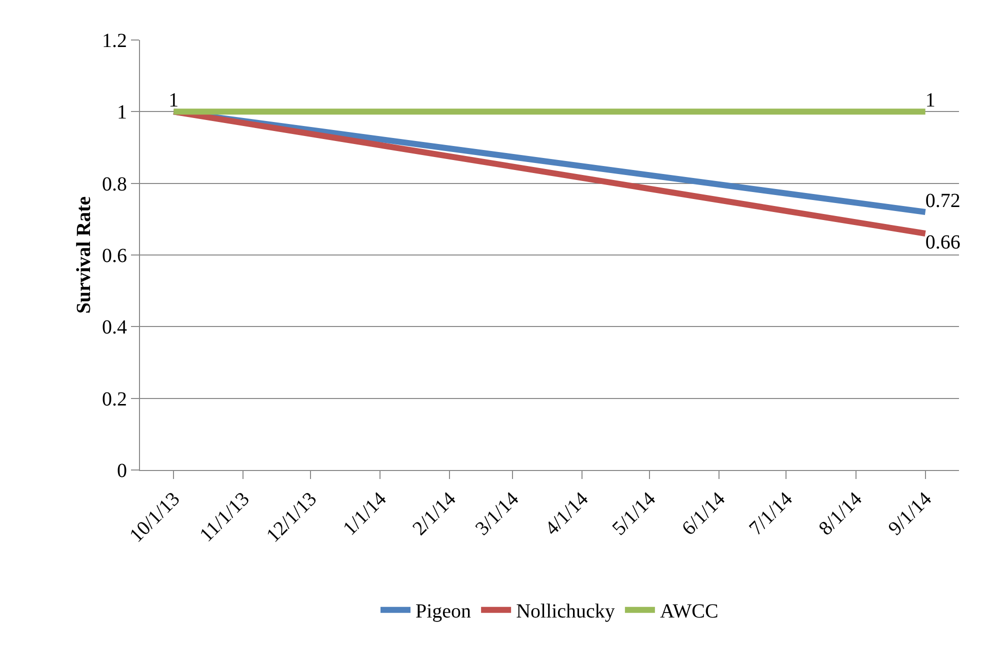 This screenshot has width=989, height=670. Describe the element at coordinates (114, 256) in the screenshot. I see `y-tick-label: 0.6` at that location.